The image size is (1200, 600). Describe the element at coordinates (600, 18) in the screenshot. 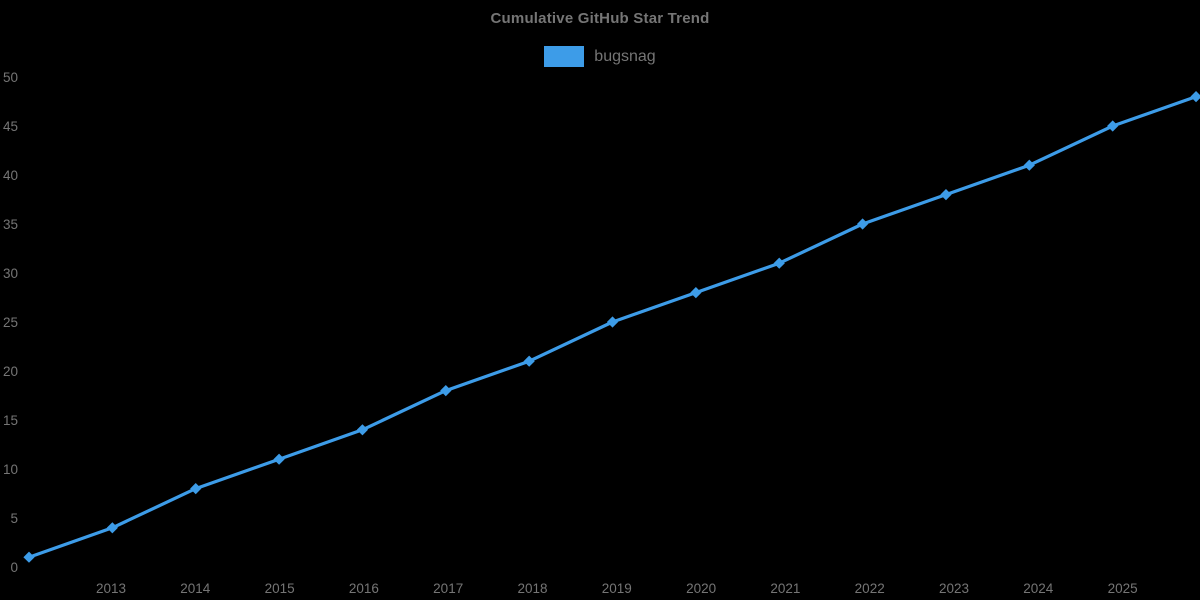

I see `chart-title: Cumulative GitHub Star Trend` at that location.